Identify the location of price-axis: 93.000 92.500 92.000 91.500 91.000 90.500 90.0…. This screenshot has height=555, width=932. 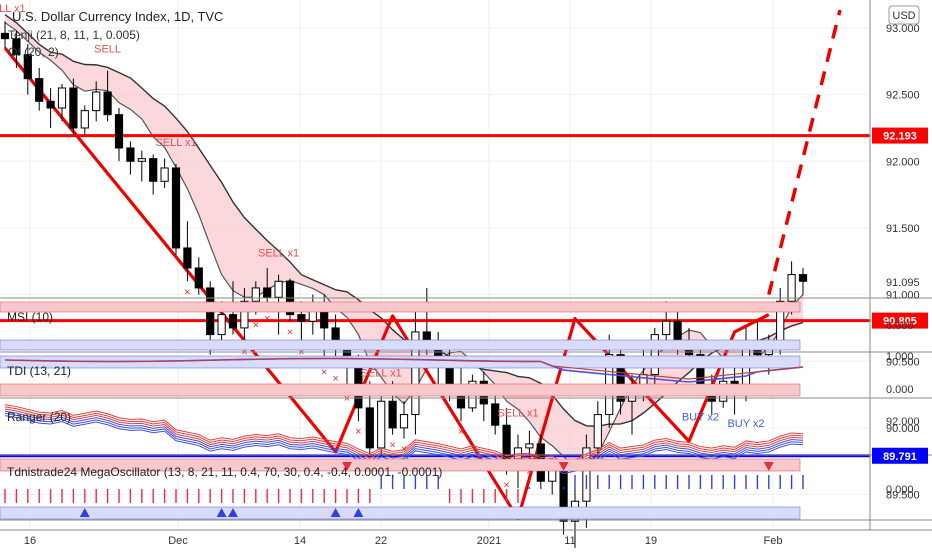
(898, 265).